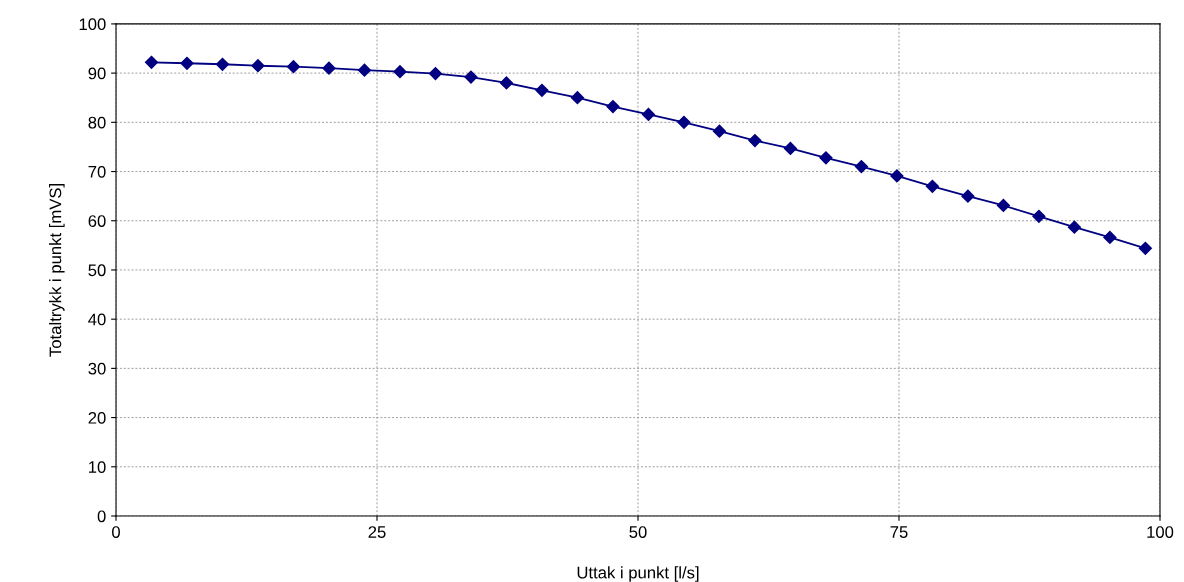 This screenshot has width=1184, height=582. What do you see at coordinates (97, 417) in the screenshot?
I see `y-tick-label: 20` at bounding box center [97, 417].